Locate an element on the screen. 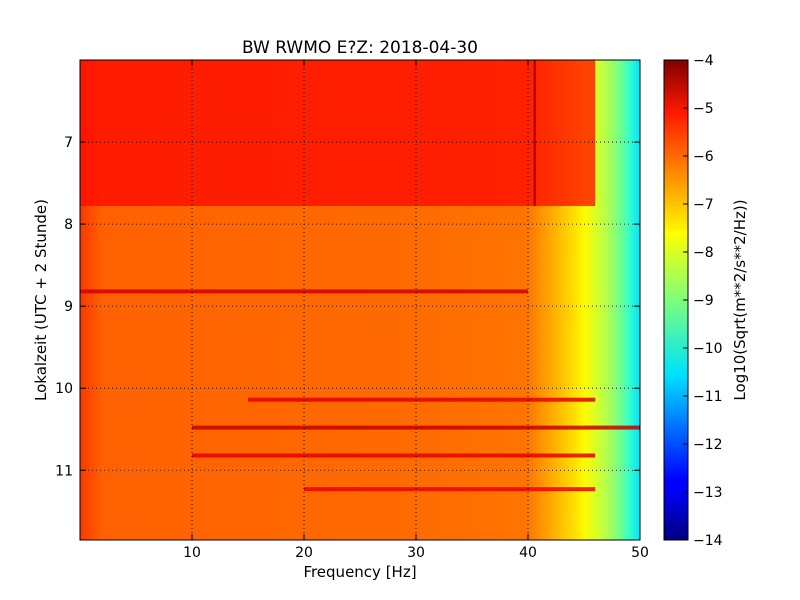 Image resolution: width=800 pixels, height=600 pixels. x-tick-label: 30 is located at coordinates (416, 553).